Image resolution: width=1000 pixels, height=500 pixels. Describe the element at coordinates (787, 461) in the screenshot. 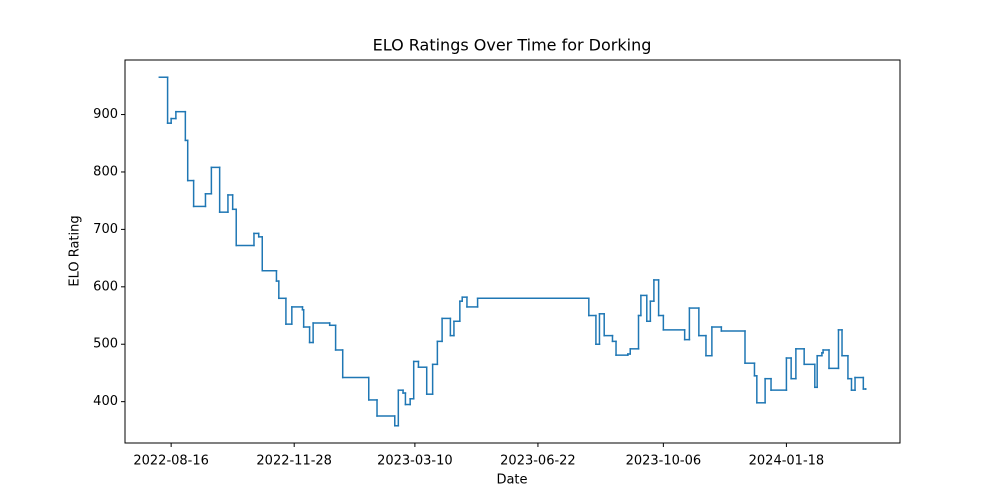

I see `x-tick-label: 2024-01-18` at that location.